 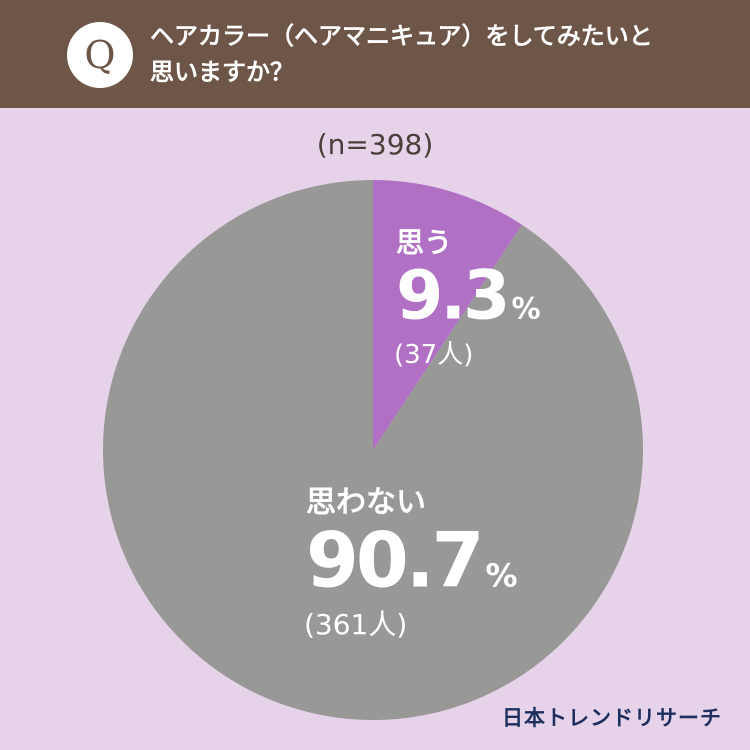 What do you see at coordinates (375, 144) in the screenshot?
I see `sample-size: (n=398)` at bounding box center [375, 144].